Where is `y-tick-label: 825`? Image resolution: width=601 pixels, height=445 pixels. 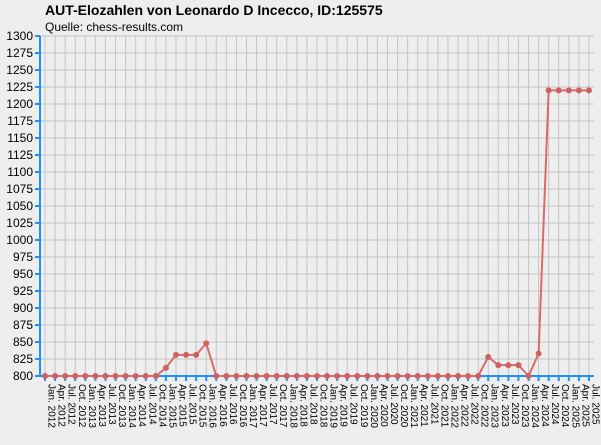 y-tick-label: 825 is located at coordinates (23, 359).